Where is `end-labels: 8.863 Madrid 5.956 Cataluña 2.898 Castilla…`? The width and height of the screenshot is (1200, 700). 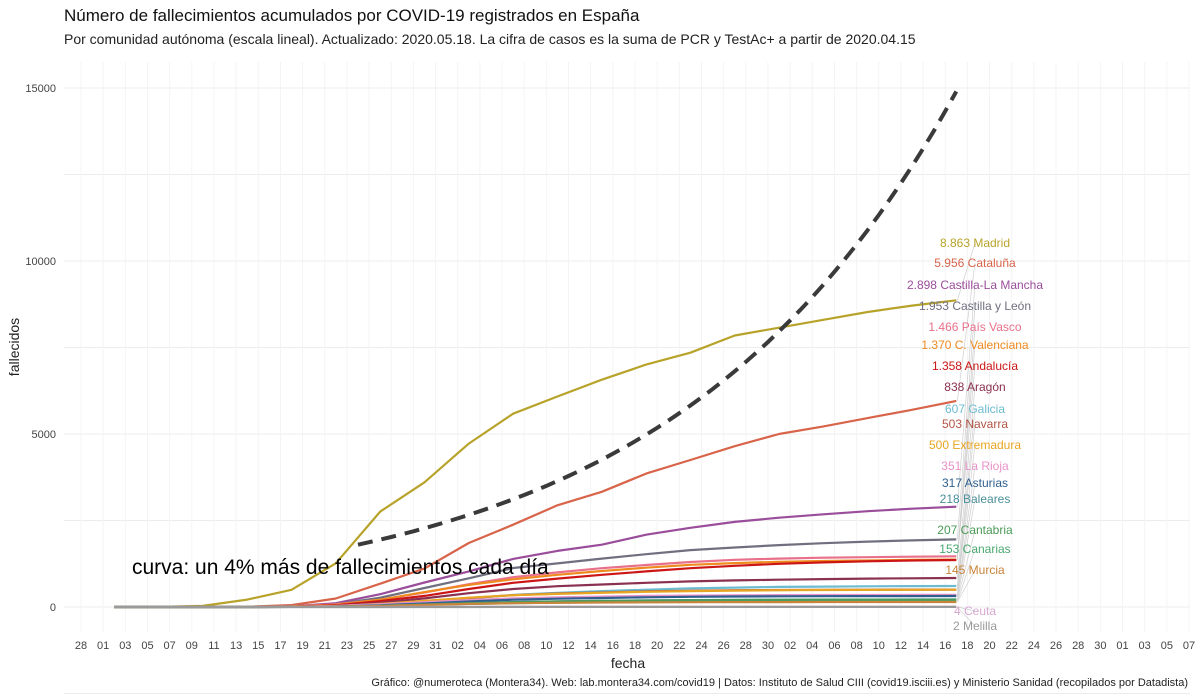
end-labels: 8.863 Madrid 5.956 Cataluña 2.898 Castilla… is located at coordinates (975, 434).